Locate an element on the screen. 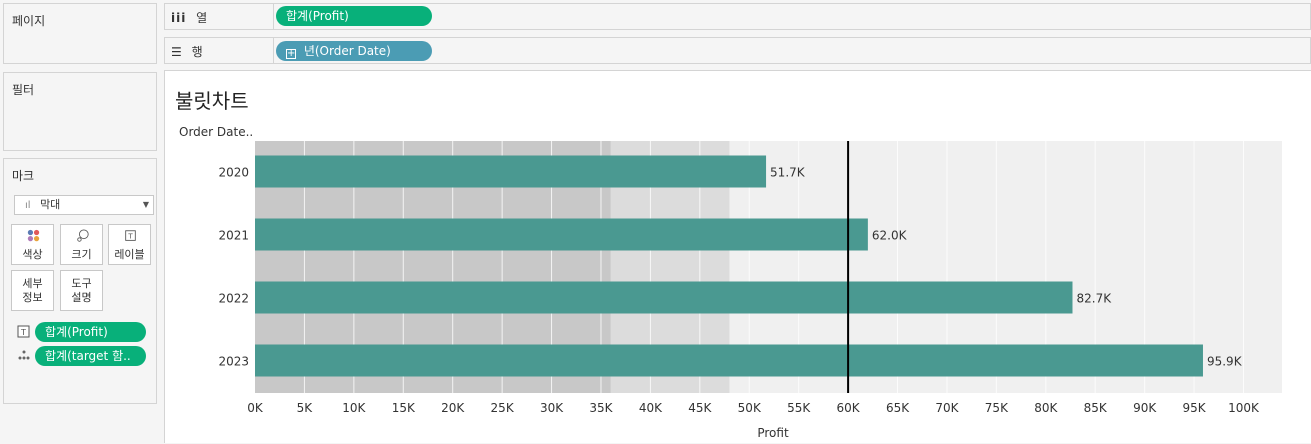 The width and height of the screenshot is (1311, 444). x-tick-6: 30K is located at coordinates (552, 408).